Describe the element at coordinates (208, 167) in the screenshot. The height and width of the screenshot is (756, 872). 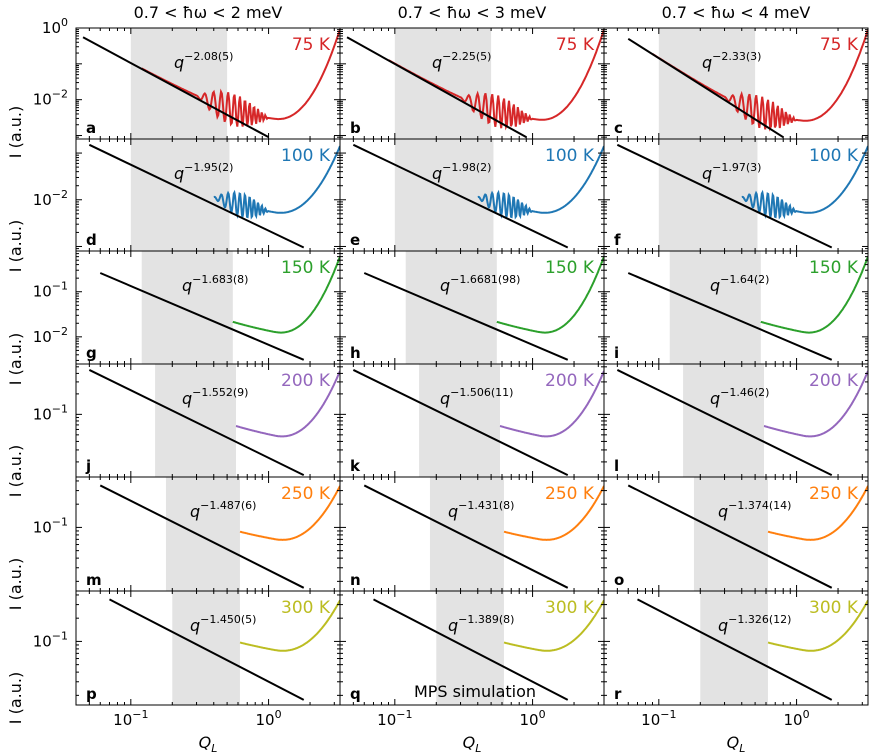
I see `exponent-value: −1.95(2)` at that location.